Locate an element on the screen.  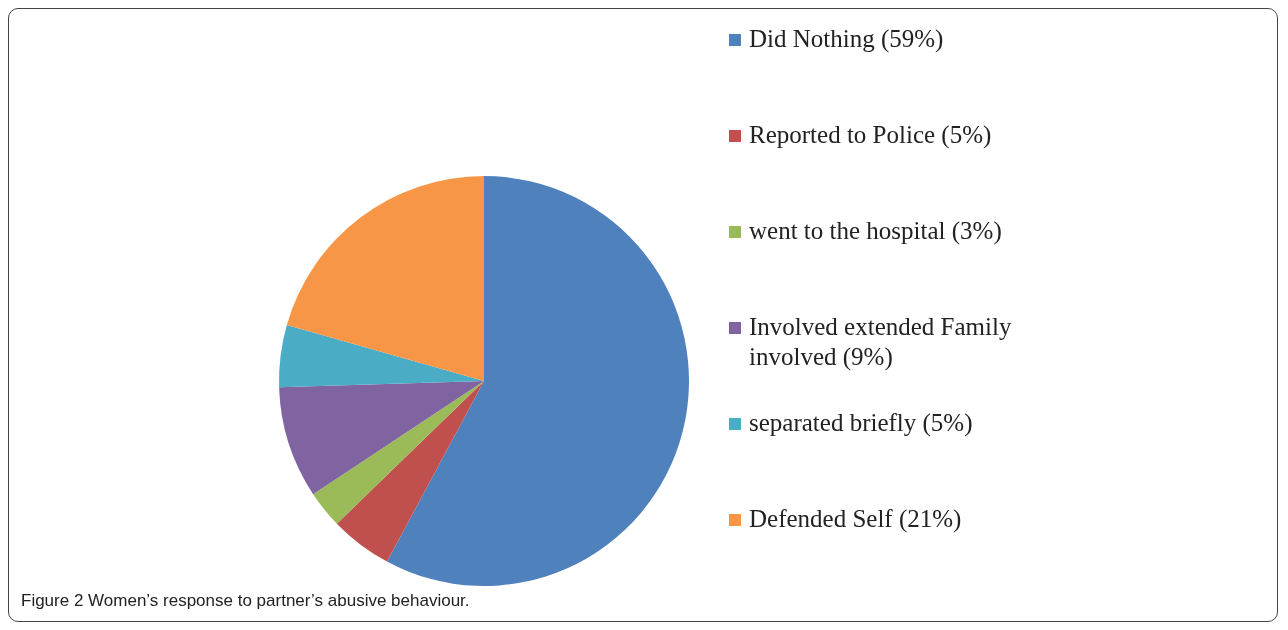
legend-label: separated briefly (5%) is located at coordinates (861, 423).